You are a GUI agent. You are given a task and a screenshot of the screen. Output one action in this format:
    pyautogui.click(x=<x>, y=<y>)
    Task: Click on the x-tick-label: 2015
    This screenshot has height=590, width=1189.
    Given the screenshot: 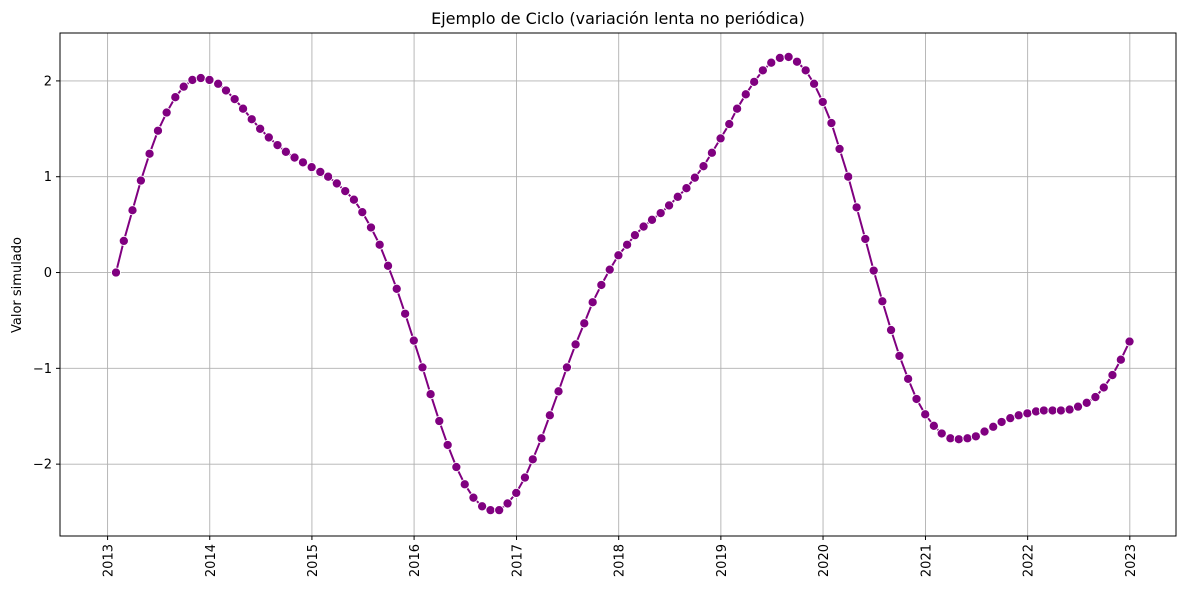 What is the action you would take?
    pyautogui.click(x=313, y=560)
    